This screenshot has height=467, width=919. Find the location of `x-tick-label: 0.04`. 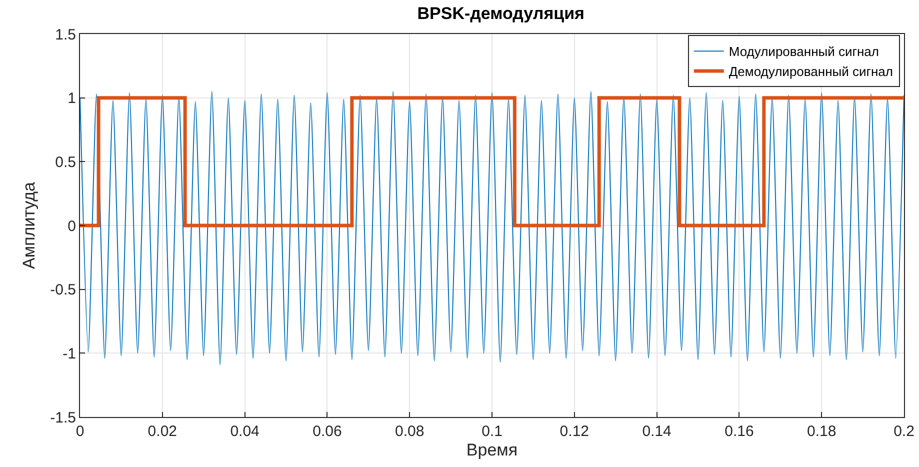

x-tick-label: 0.04 is located at coordinates (245, 431).